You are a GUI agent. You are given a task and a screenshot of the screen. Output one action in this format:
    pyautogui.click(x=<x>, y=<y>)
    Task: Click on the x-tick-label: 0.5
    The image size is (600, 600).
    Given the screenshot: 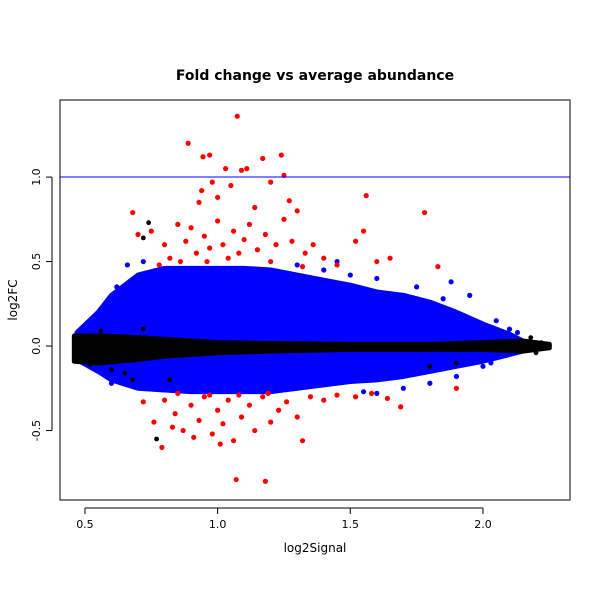 What is the action you would take?
    pyautogui.click(x=85, y=524)
    